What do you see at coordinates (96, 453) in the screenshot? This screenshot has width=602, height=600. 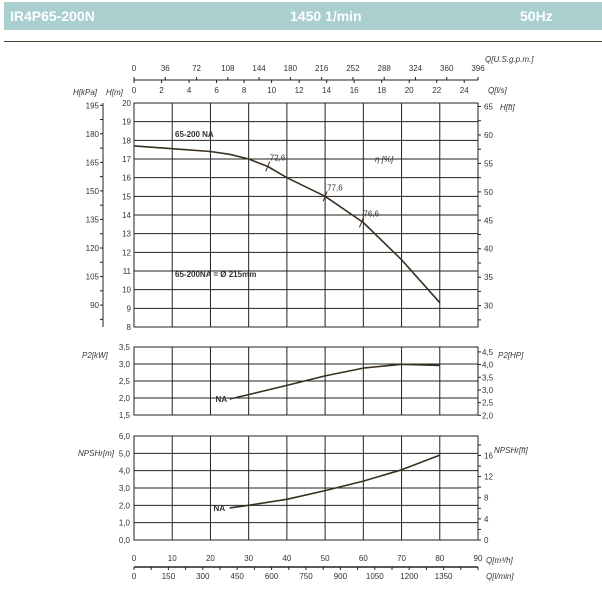 I see `npsh-m-axis-title: NPSHr[m]` at bounding box center [96, 453].